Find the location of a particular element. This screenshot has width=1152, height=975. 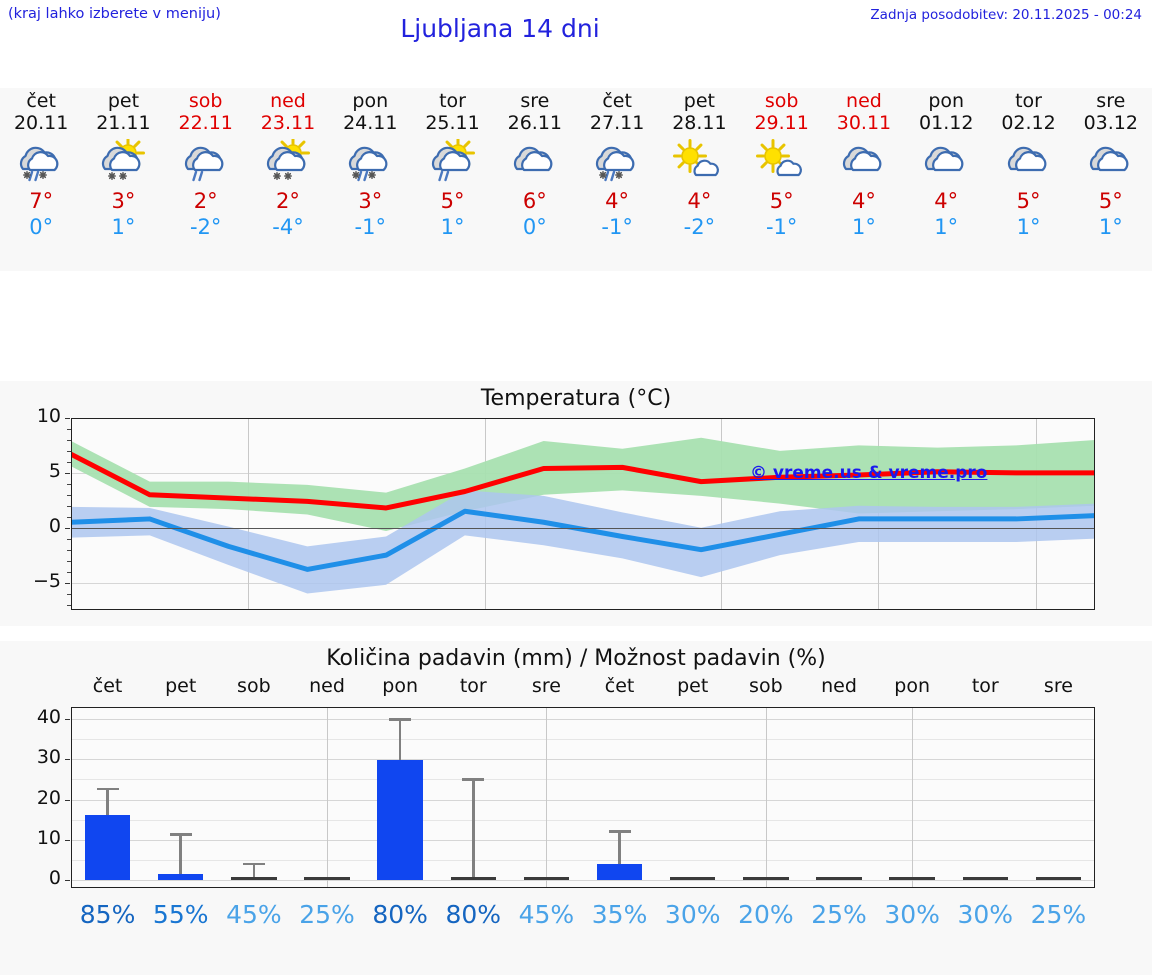

day-forecast-cell: tor 25.11 5° 1° is located at coordinates (452, 179).